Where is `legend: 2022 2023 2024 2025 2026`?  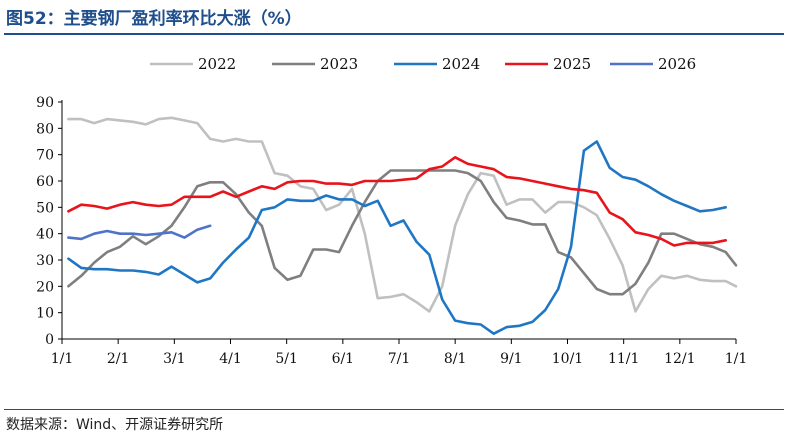
legend: 2022 2023 2024 2025 2026 is located at coordinates (423, 64).